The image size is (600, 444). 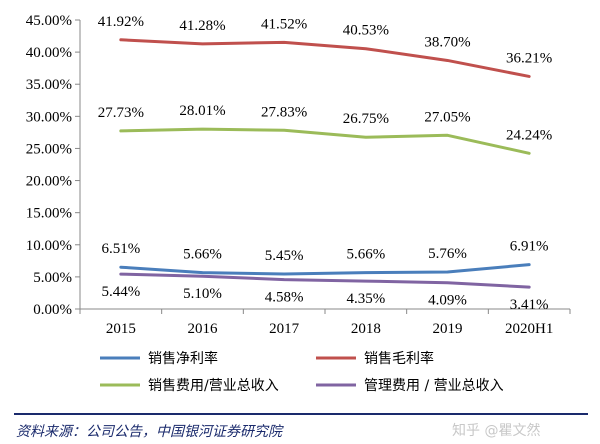 I want to click on data-label: 5.10%, so click(x=202, y=294).